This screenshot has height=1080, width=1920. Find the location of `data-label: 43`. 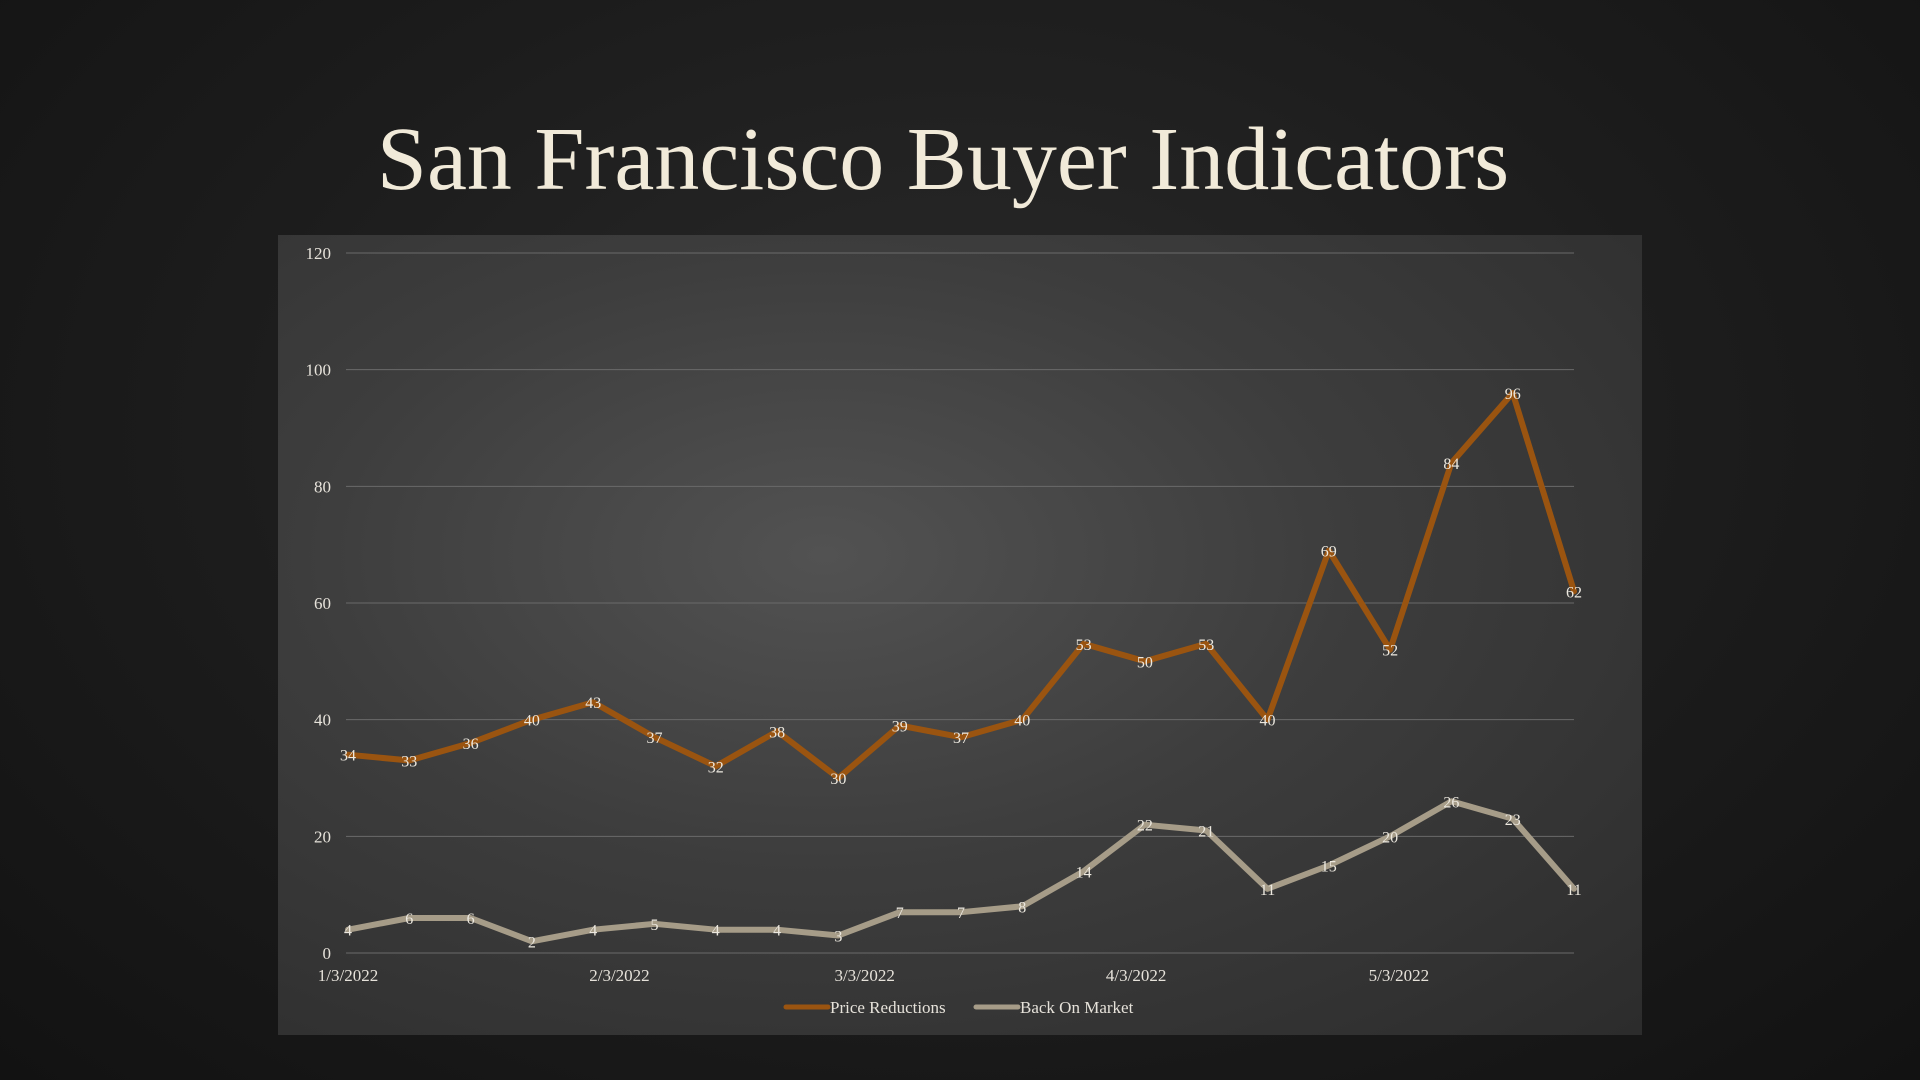

data-label: 43 is located at coordinates (593, 703).